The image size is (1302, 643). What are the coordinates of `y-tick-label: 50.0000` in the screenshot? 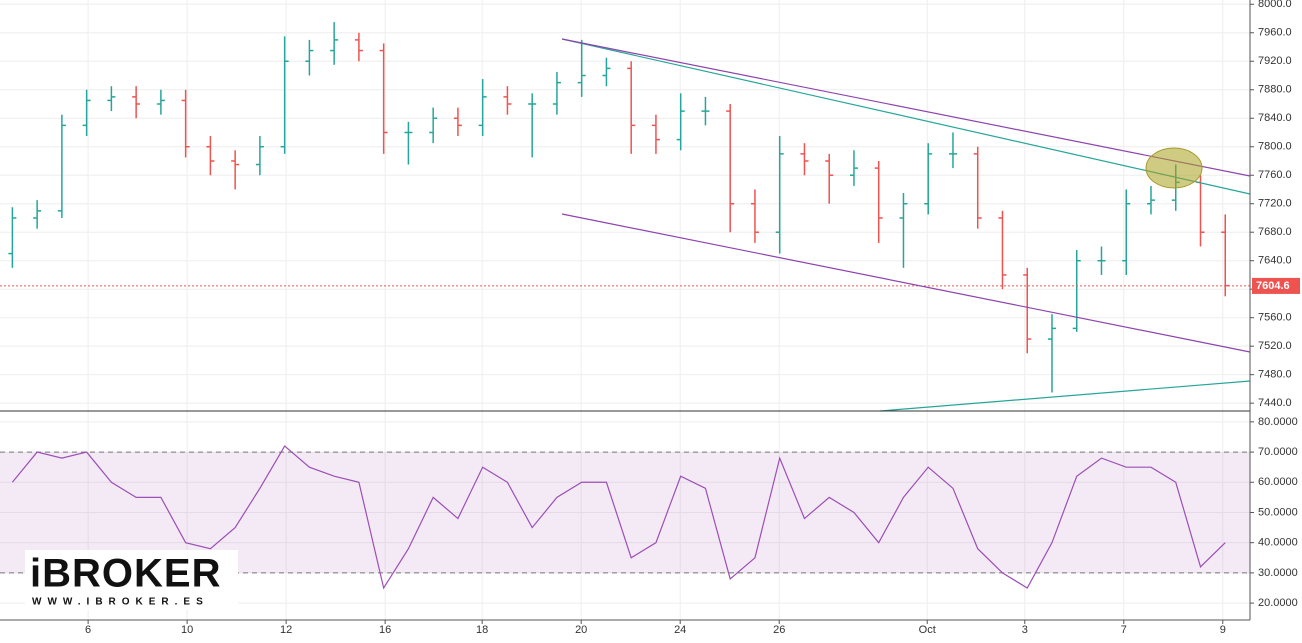 It's located at (1278, 512).